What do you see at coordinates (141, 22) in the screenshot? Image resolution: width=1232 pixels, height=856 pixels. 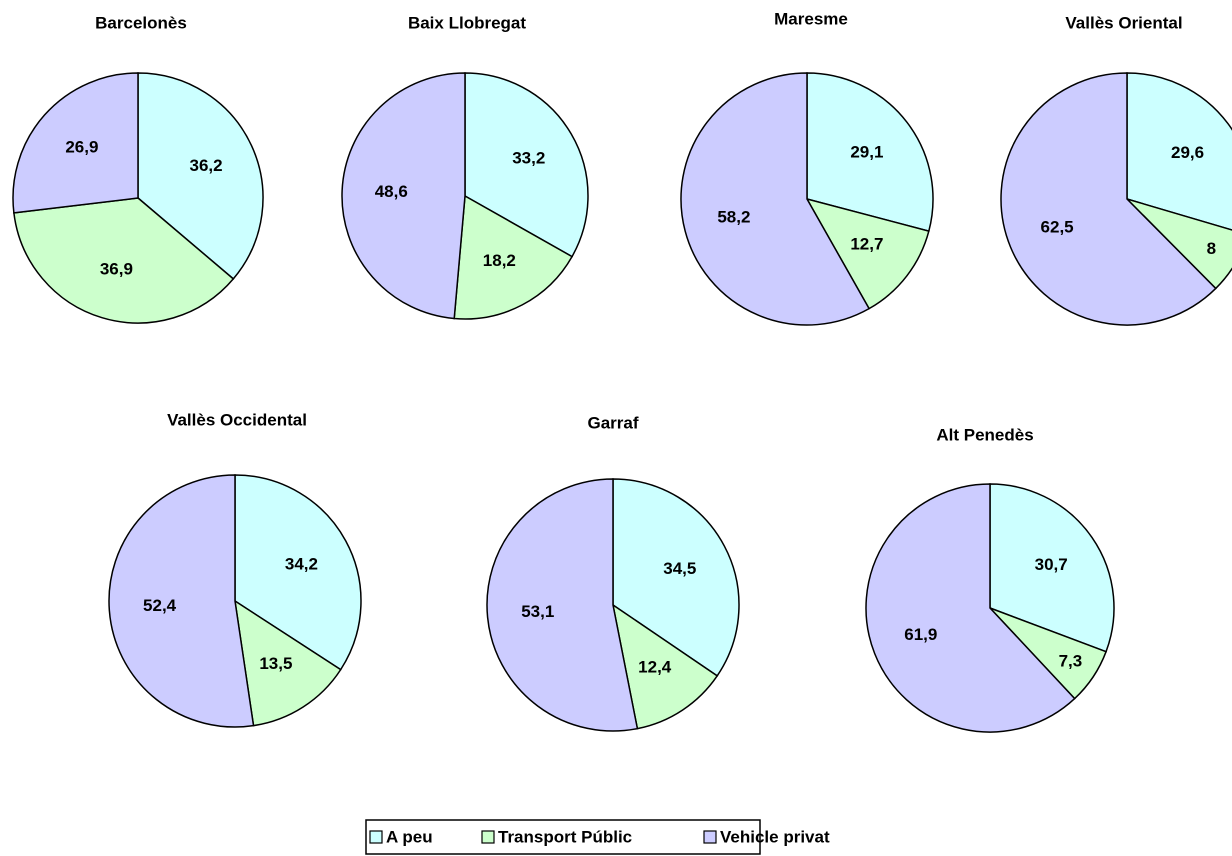 I see `chart-title: Barcelonès` at bounding box center [141, 22].